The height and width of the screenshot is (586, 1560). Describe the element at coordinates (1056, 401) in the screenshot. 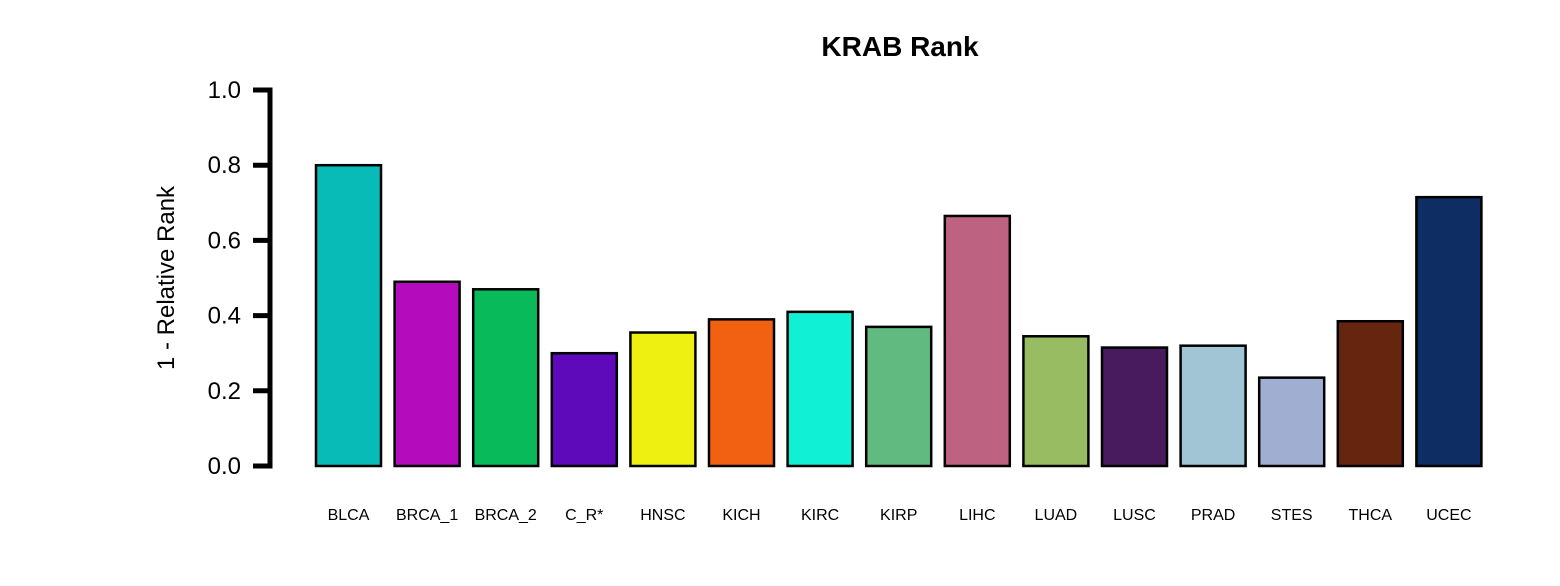

I see `bar-luad` at that location.